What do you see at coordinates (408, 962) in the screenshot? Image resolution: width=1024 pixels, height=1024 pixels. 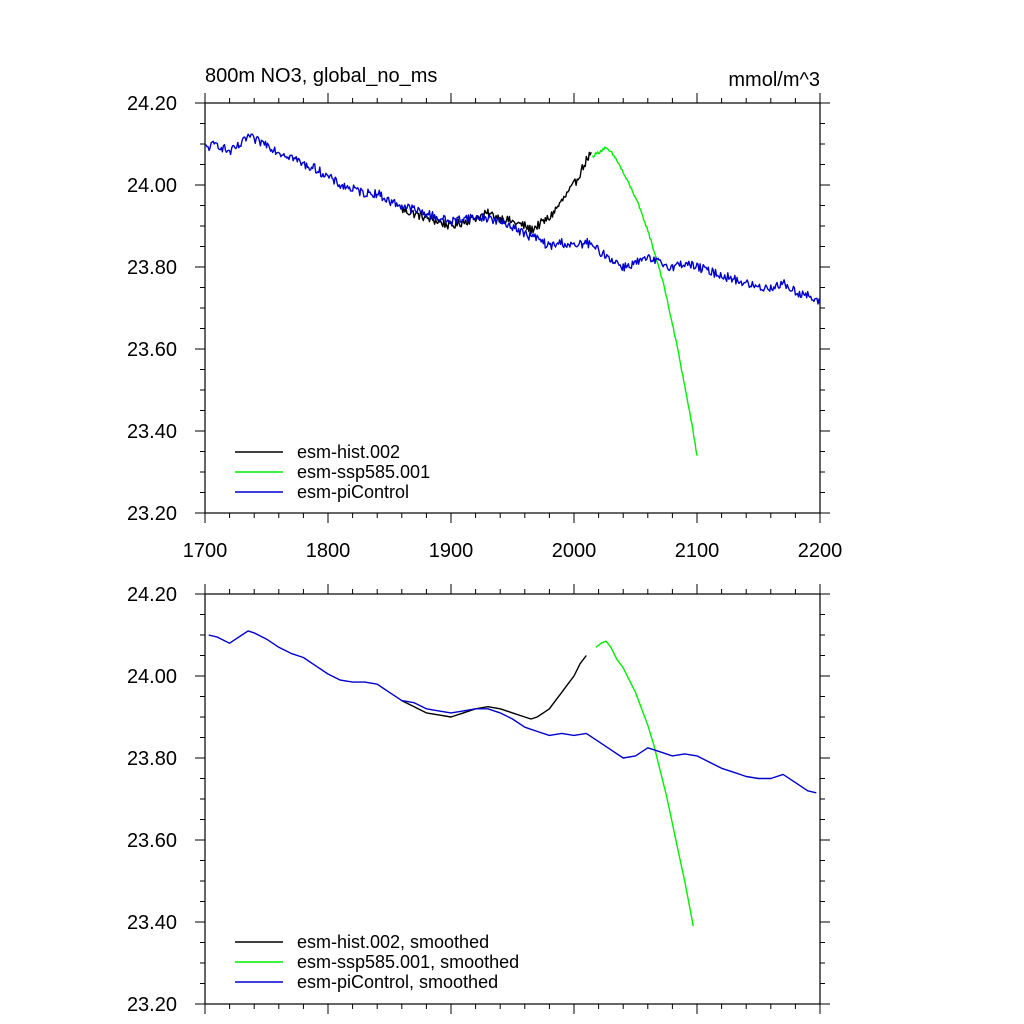 I see `legend-entry: esm-ssp585.001, smoothed` at bounding box center [408, 962].